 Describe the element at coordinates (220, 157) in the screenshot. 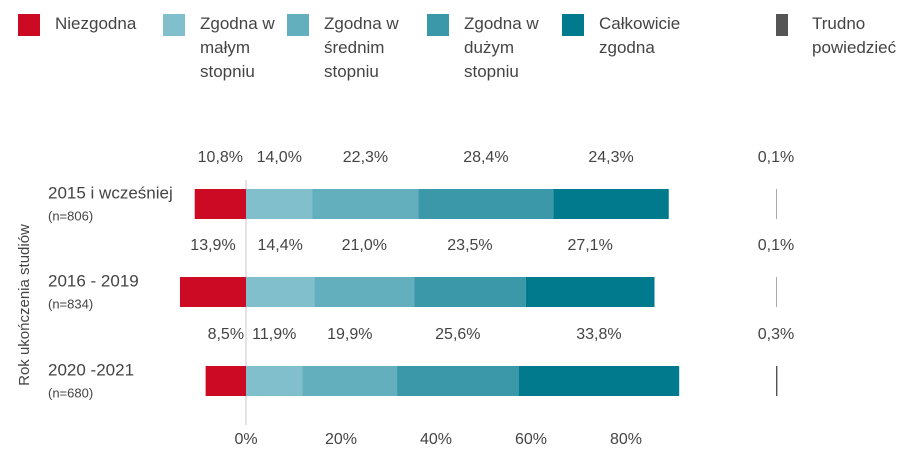

I see `data-label: 10,8%` at that location.